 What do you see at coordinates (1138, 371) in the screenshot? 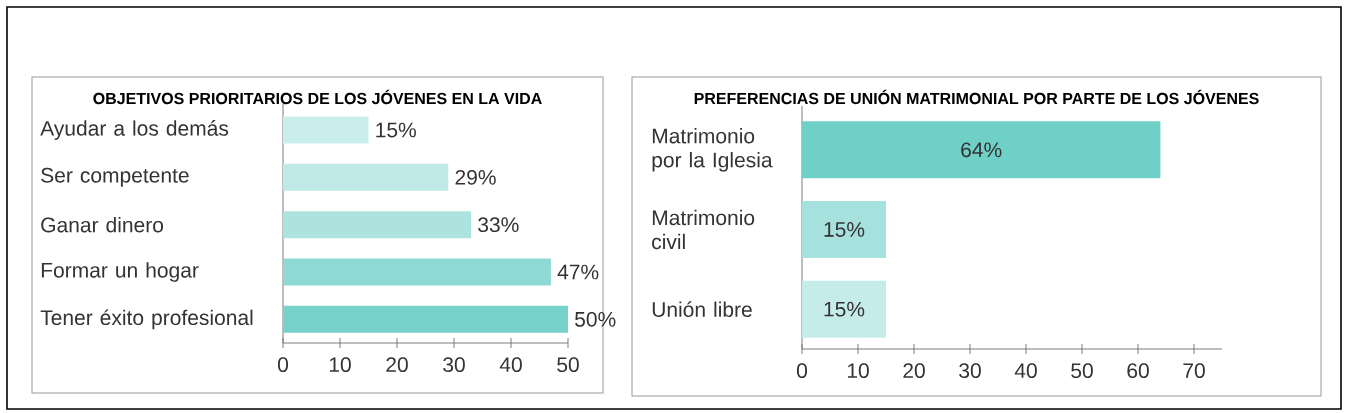
I see `x-tick-label: 60` at bounding box center [1138, 371].